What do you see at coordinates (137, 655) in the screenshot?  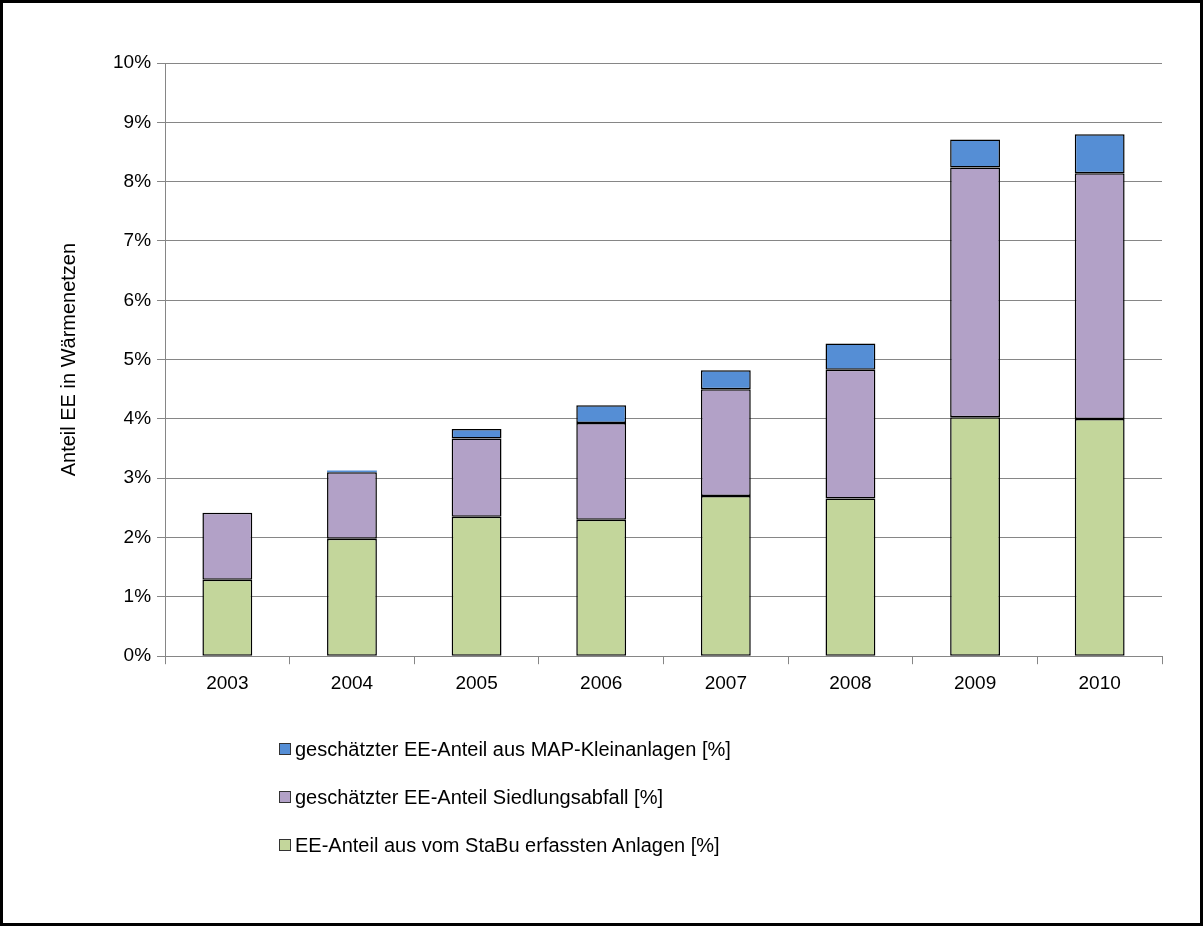 I see `y-tick-label: 0%` at bounding box center [137, 655].